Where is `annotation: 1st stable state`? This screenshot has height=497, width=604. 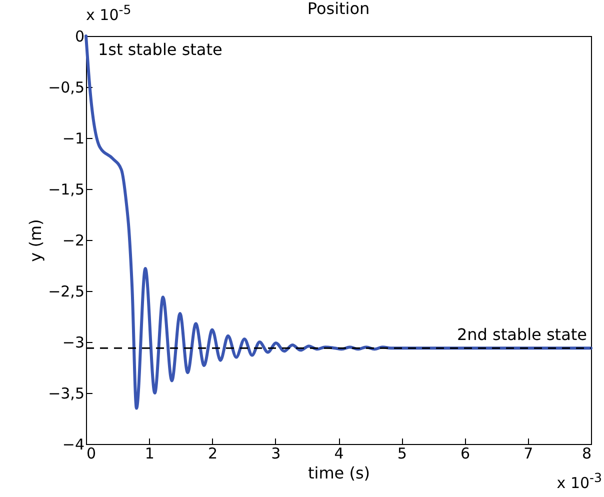 annotation: 1st stable state is located at coordinates (160, 49).